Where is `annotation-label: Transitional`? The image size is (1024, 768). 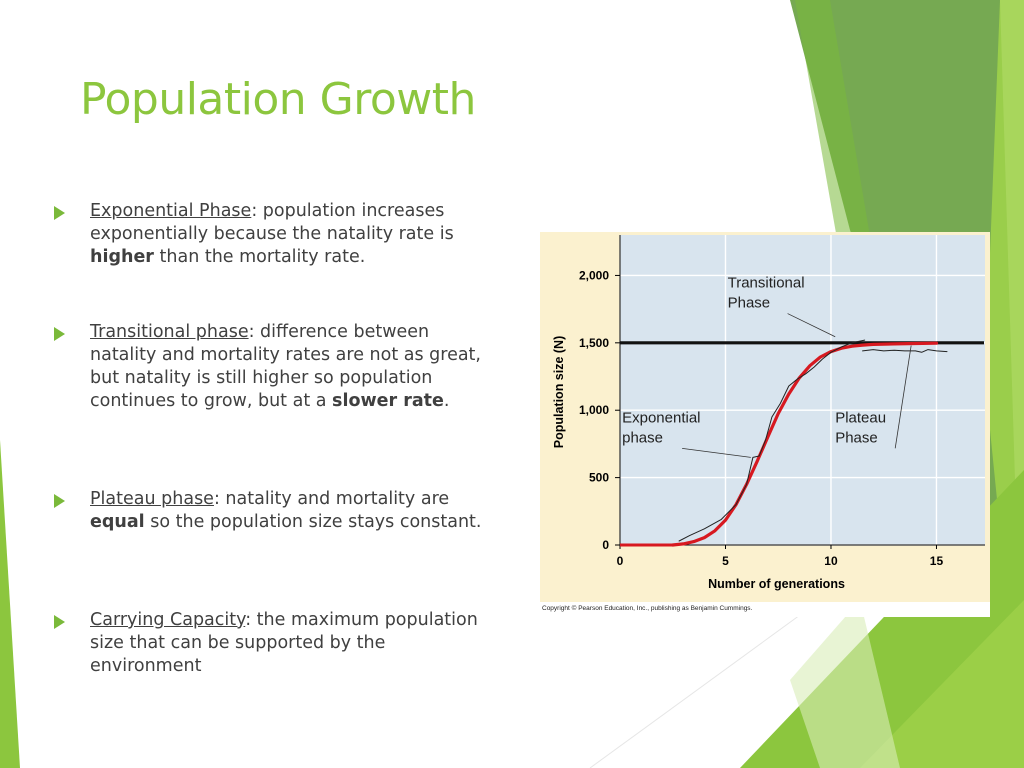 annotation-label: Transitional is located at coordinates (766, 283).